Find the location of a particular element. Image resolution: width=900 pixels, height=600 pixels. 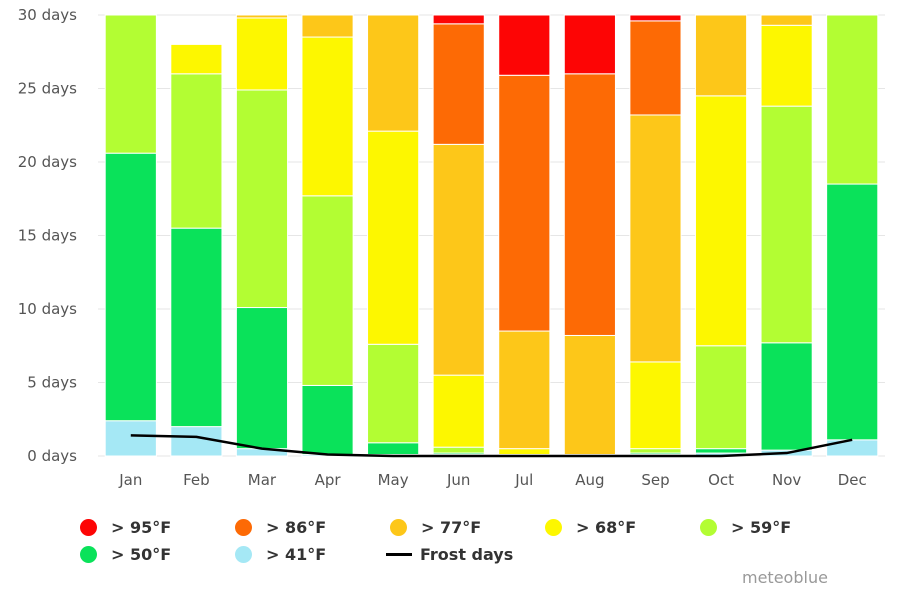

legend-label: > 68°F is located at coordinates (606, 527).